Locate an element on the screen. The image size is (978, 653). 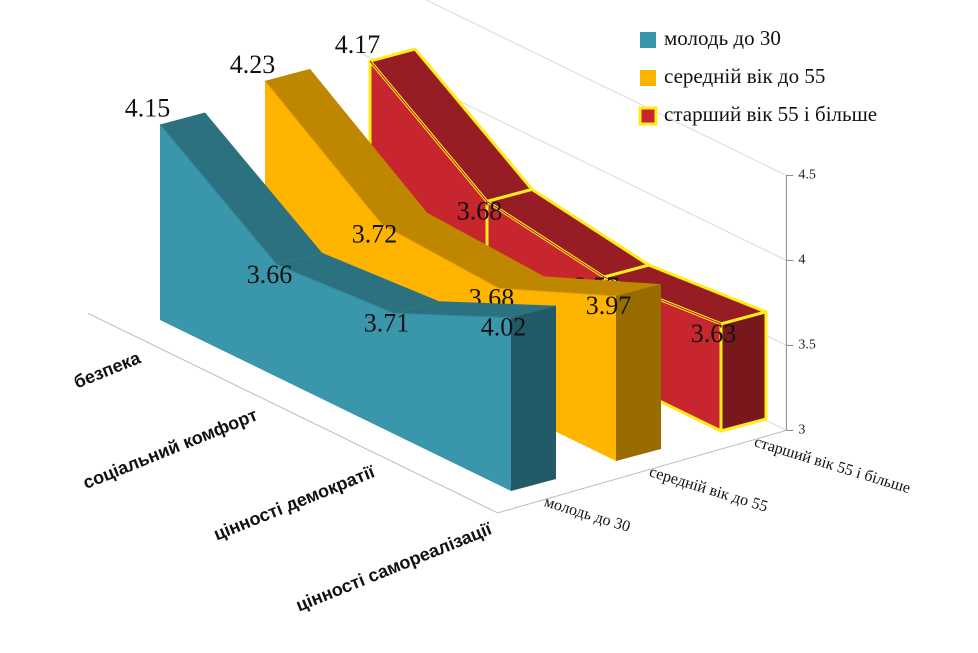
data-label: 4.23 is located at coordinates (253, 64).